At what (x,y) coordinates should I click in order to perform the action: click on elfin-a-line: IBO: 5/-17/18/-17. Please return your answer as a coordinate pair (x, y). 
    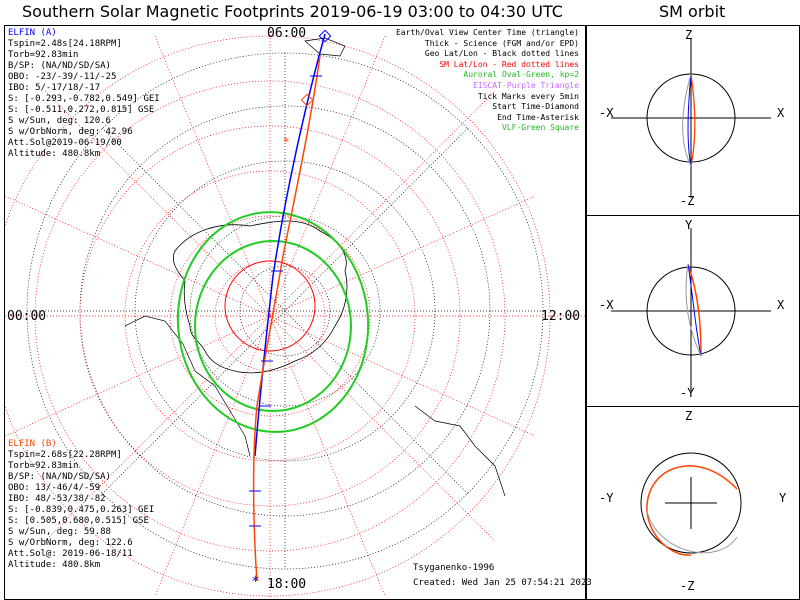
    Looking at the image, I should click on (54, 88).